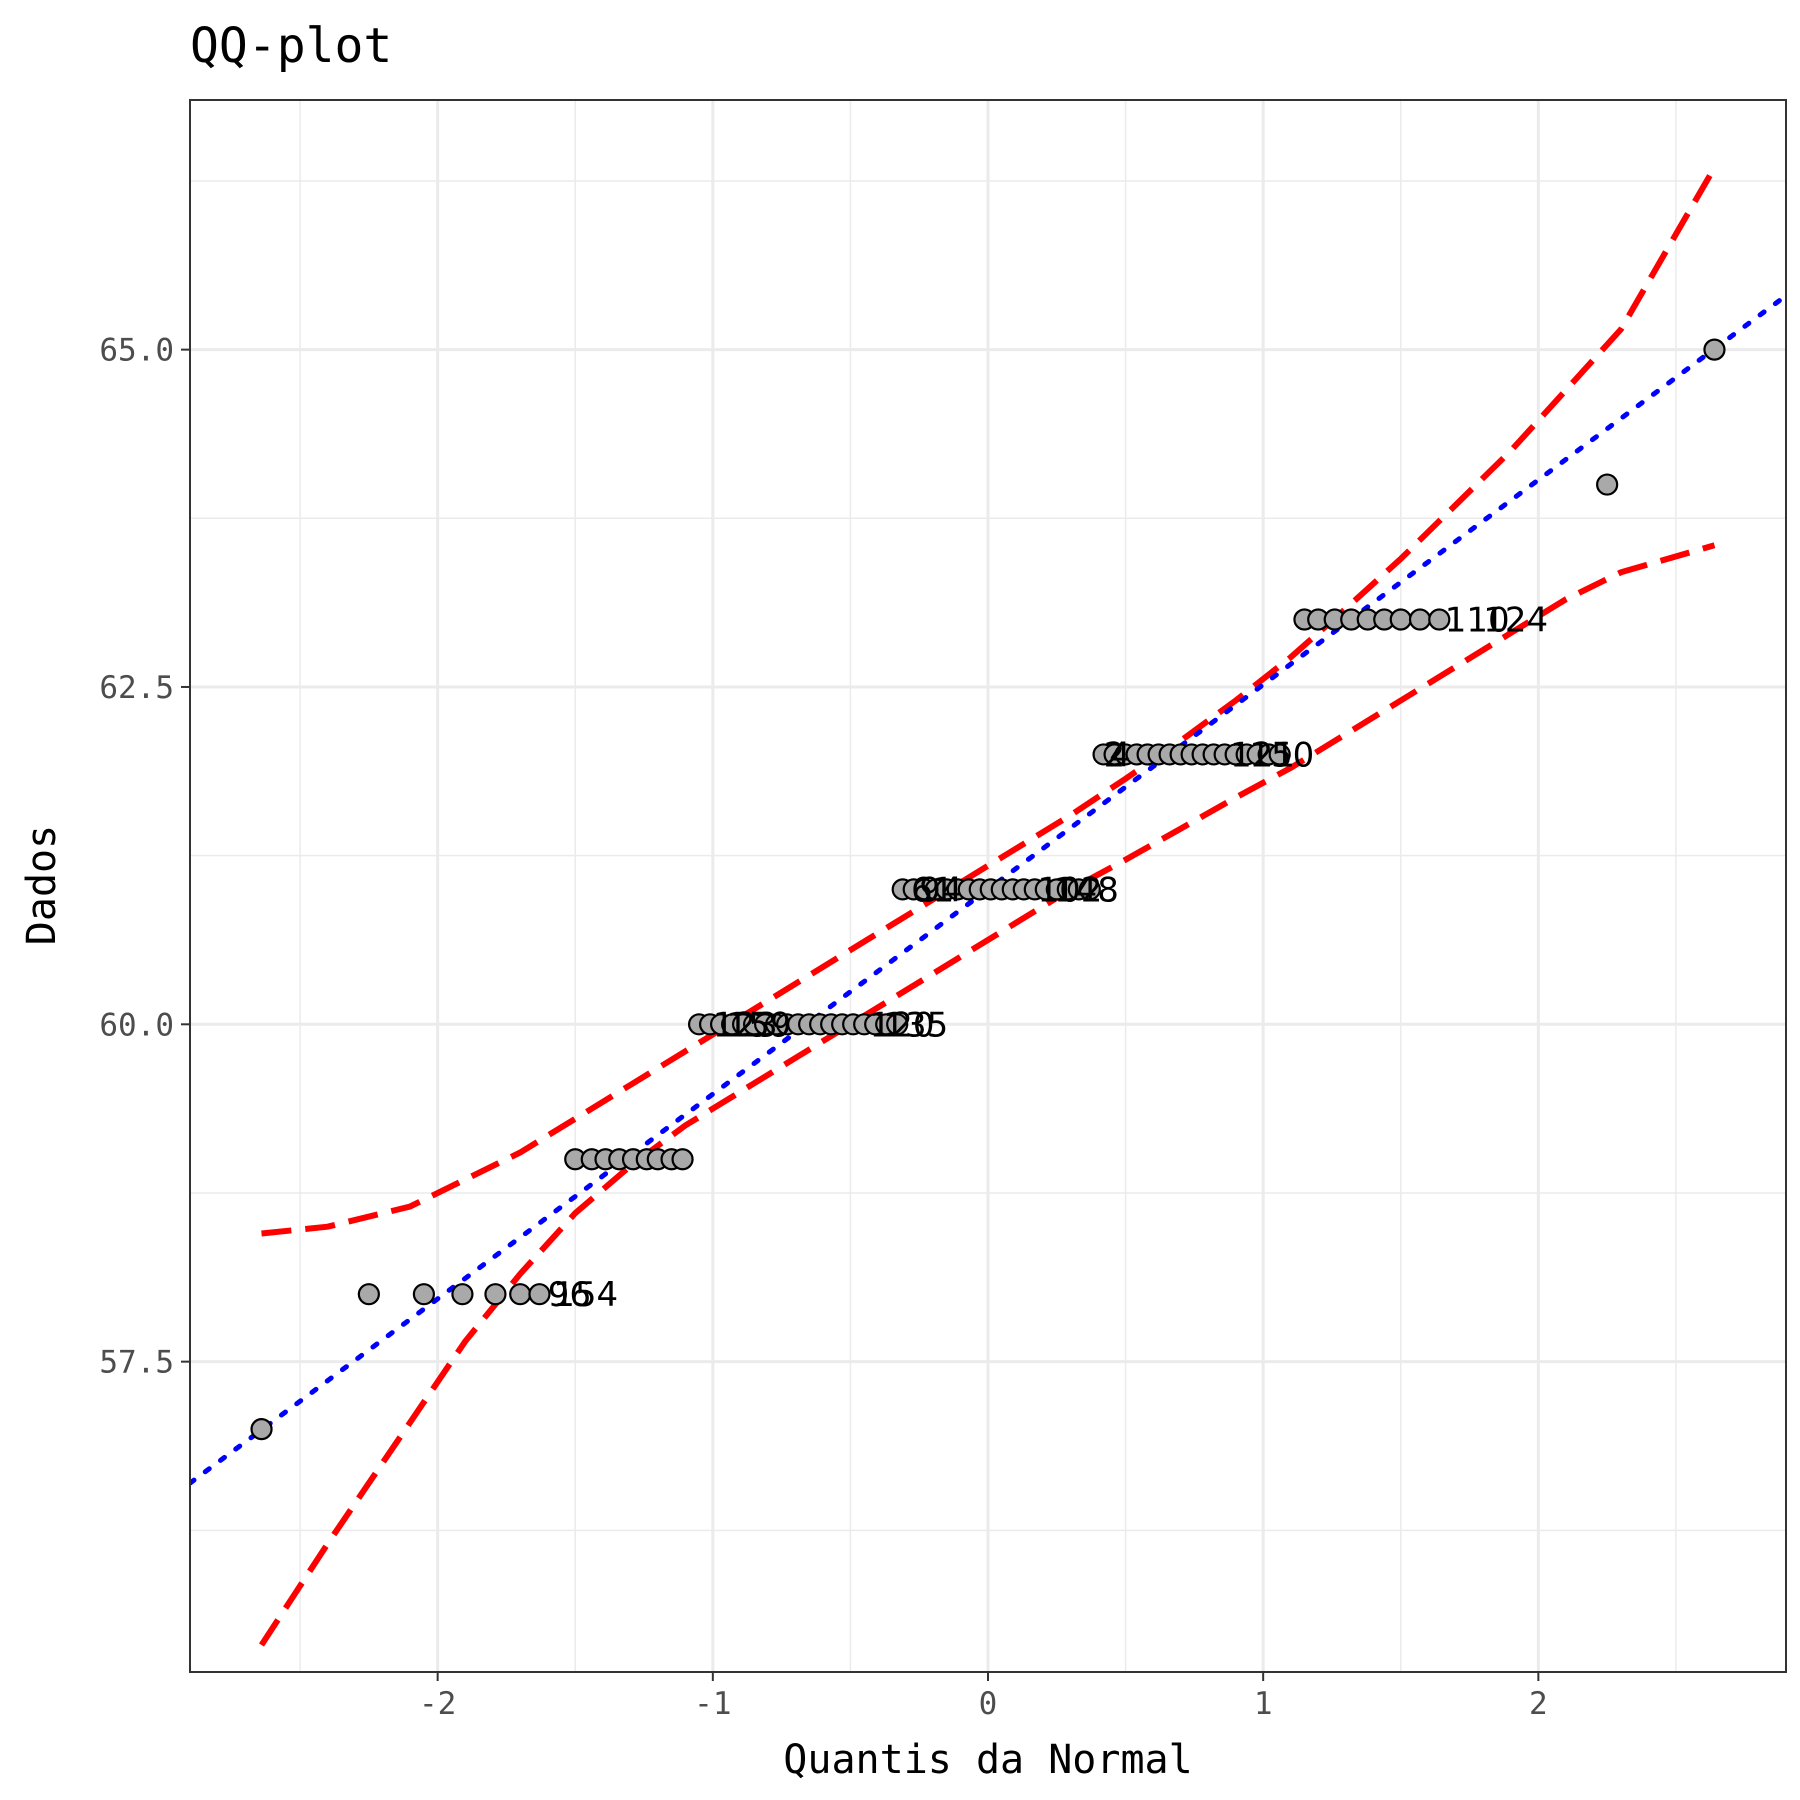 The image size is (1800, 1800). Describe the element at coordinates (291, 46) in the screenshot. I see `chart-title: QQ-plot` at that location.